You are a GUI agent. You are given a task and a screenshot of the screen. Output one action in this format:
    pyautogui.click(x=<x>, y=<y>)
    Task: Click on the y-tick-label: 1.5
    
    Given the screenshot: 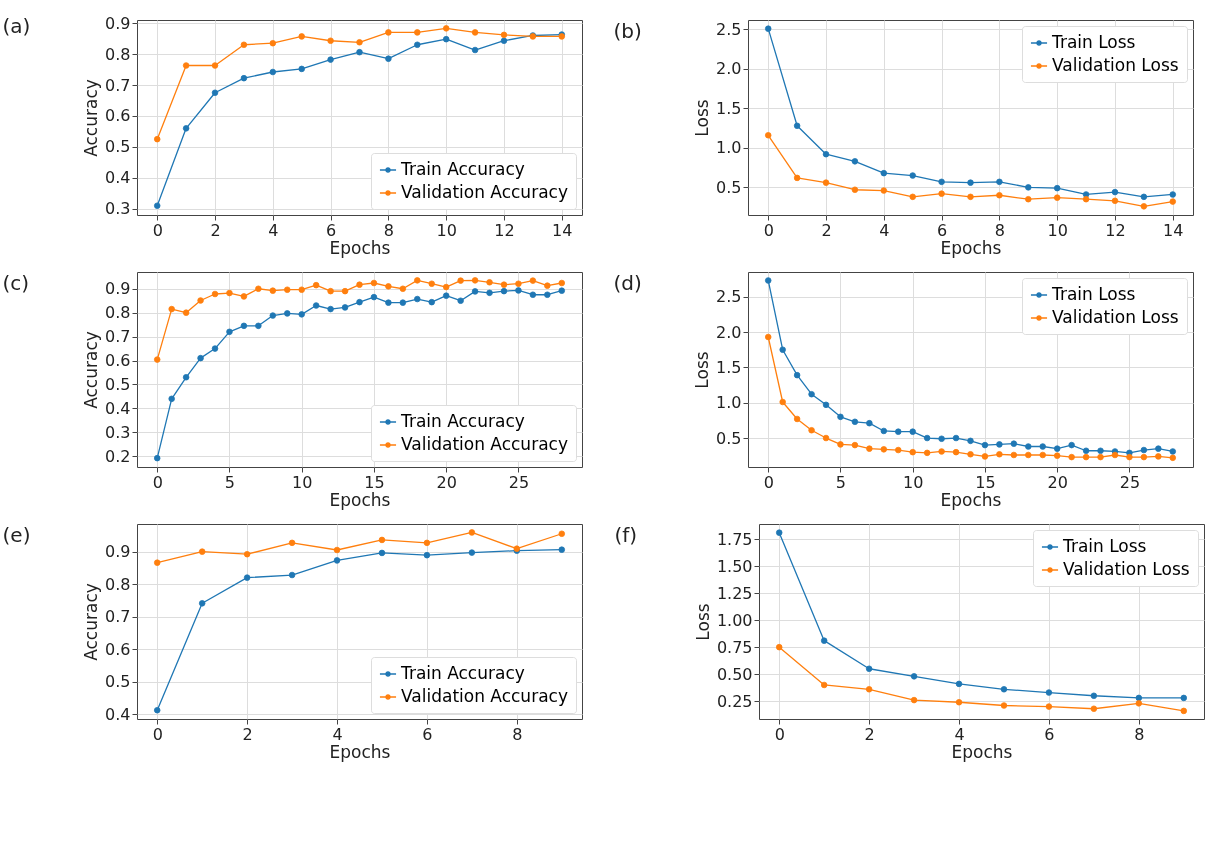 What is the action you would take?
    pyautogui.click(x=729, y=367)
    